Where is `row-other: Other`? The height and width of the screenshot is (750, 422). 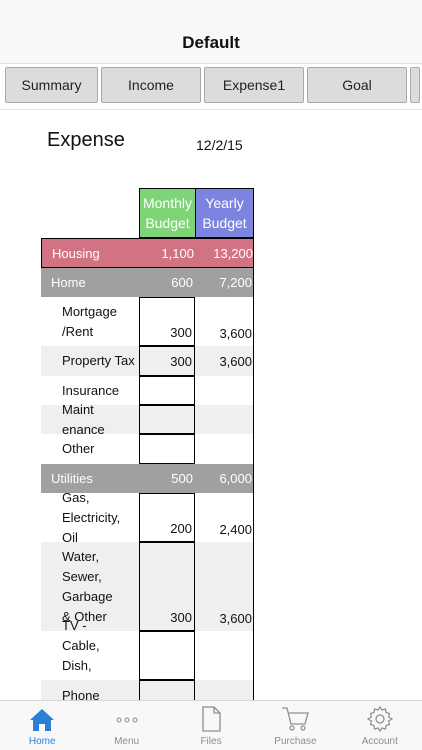 row-other: Other is located at coordinates (147, 449).